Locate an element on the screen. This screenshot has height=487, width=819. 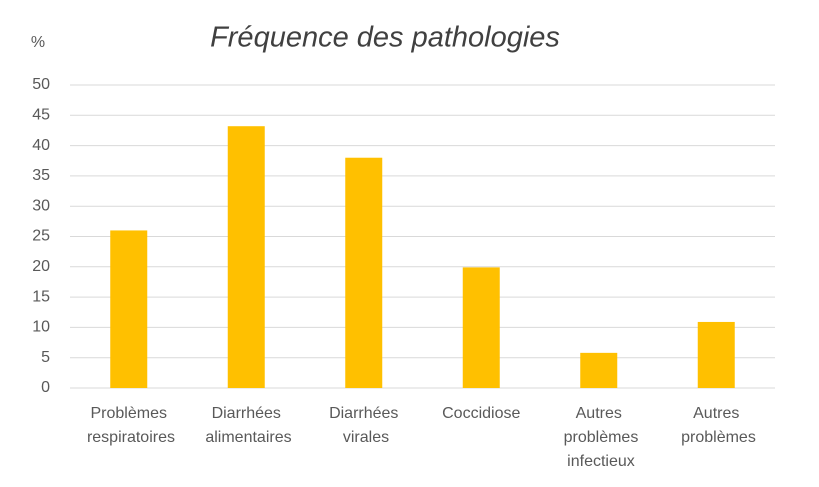
x-tick-label: Autres problèmes is located at coordinates (716, 425).